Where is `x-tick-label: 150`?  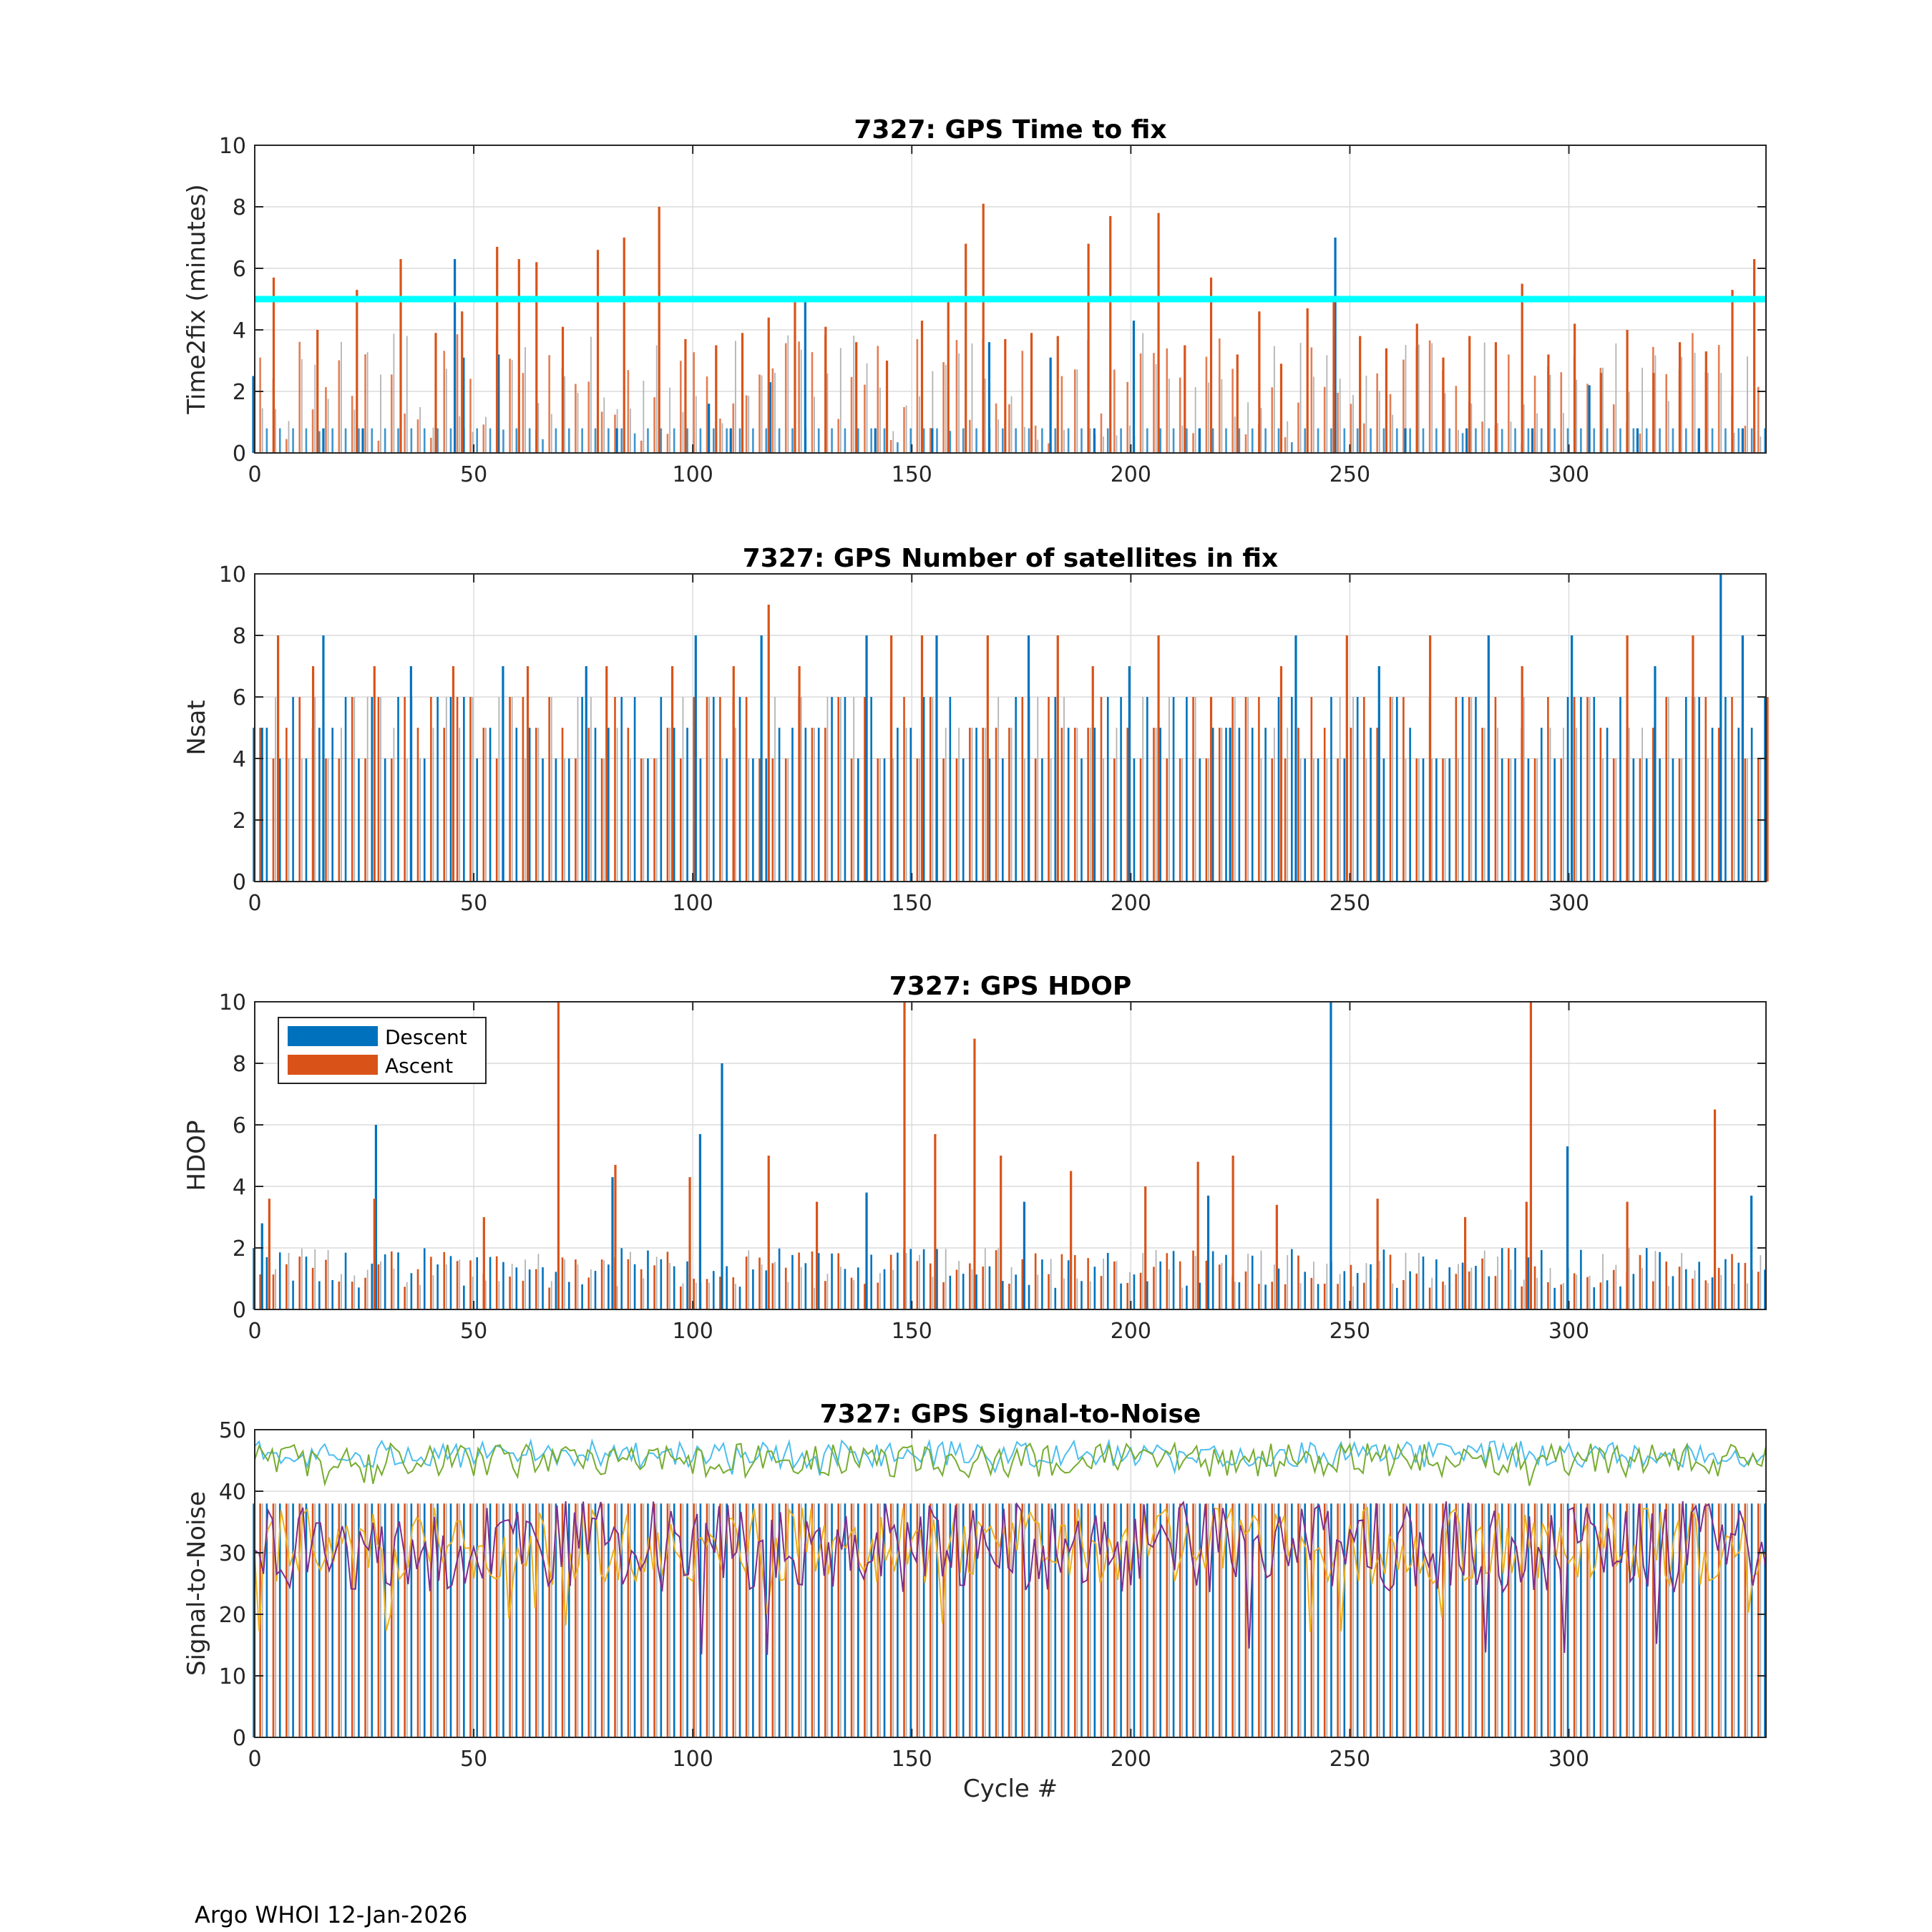
x-tick-label: 150 is located at coordinates (912, 1331).